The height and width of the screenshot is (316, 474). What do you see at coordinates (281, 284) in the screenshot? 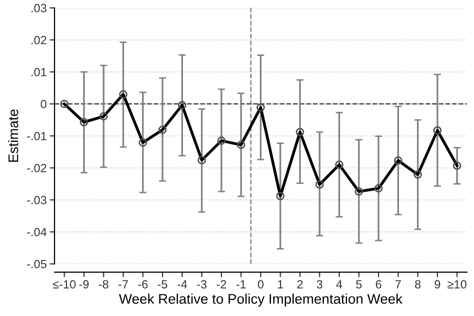
I see `x-tick-label: 1` at bounding box center [281, 284].